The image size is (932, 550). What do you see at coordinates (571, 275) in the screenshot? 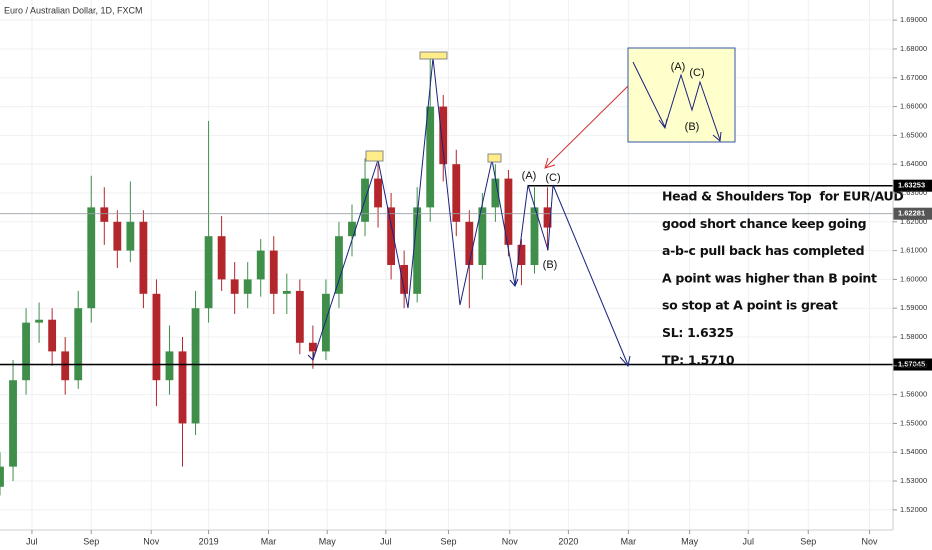
I see `abc-projection-line` at bounding box center [571, 275].